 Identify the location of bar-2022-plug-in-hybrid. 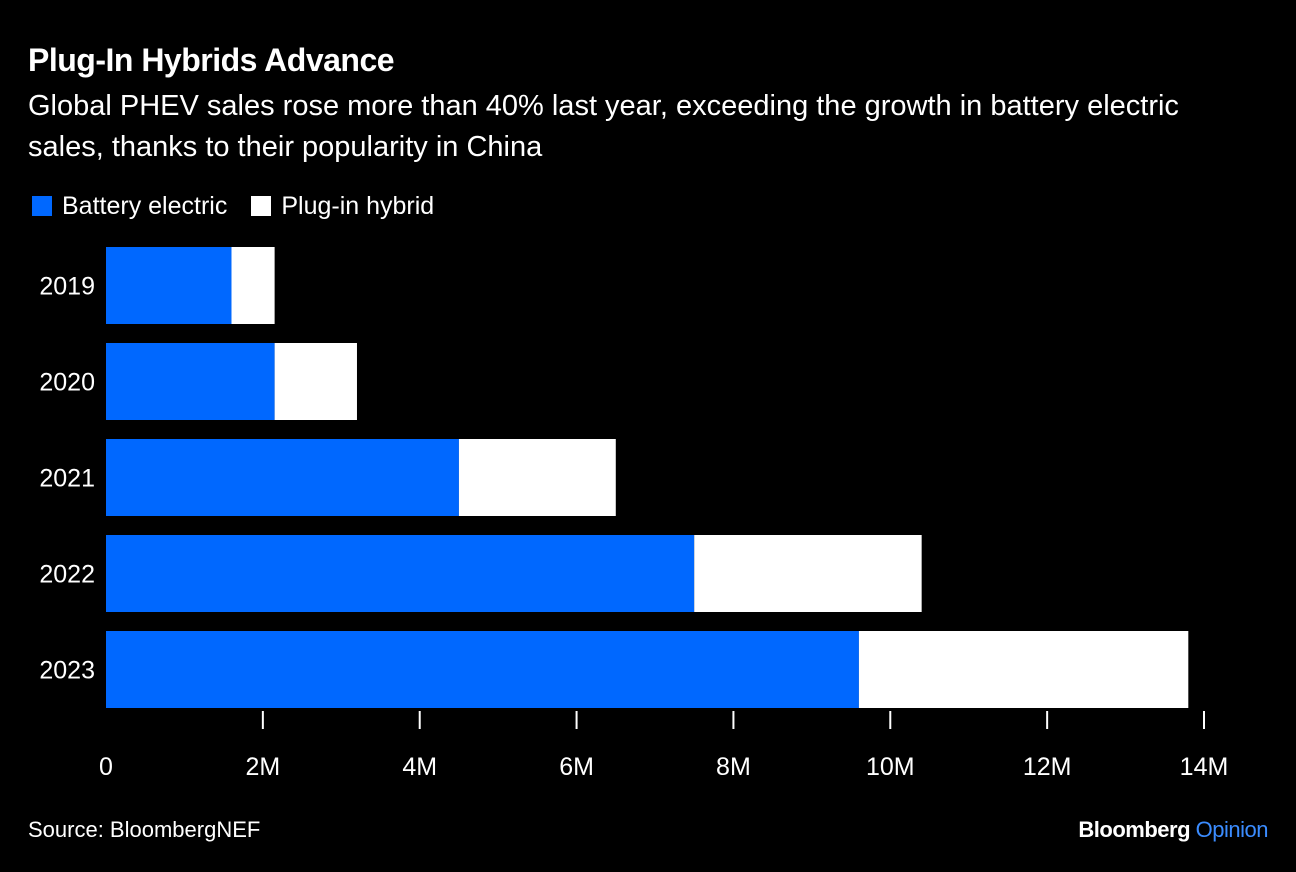
(808, 573).